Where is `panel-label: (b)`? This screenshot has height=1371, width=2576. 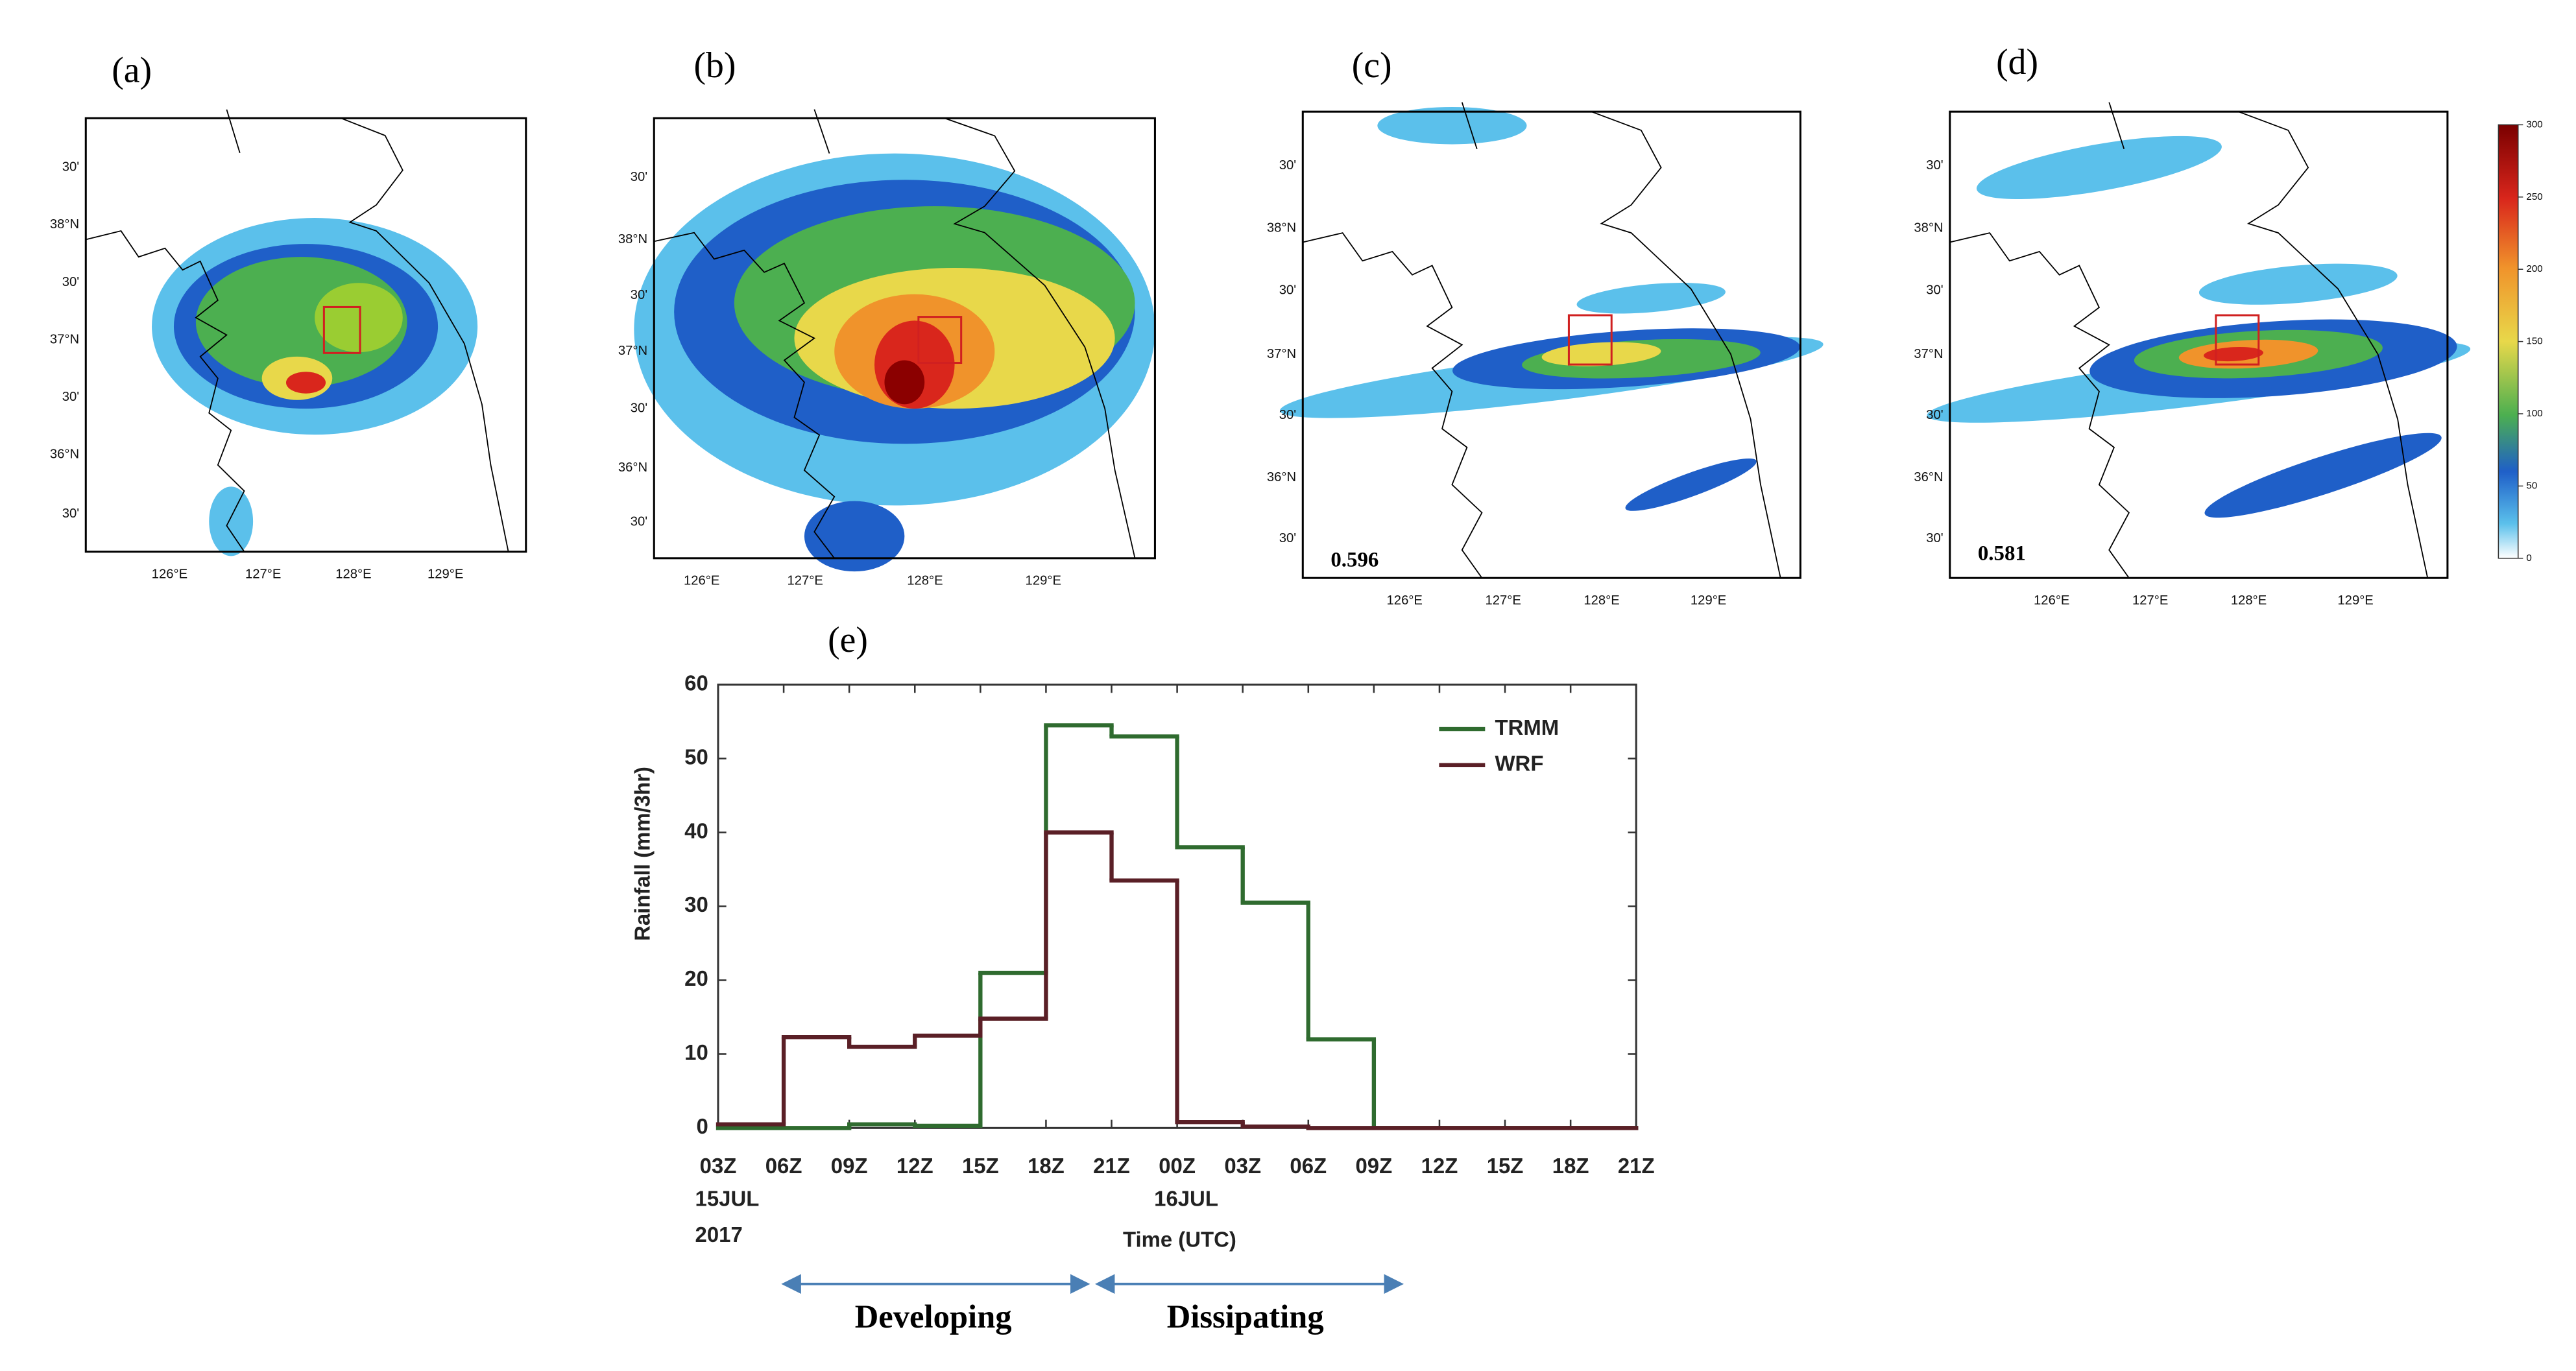 panel-label: (b) is located at coordinates (714, 65).